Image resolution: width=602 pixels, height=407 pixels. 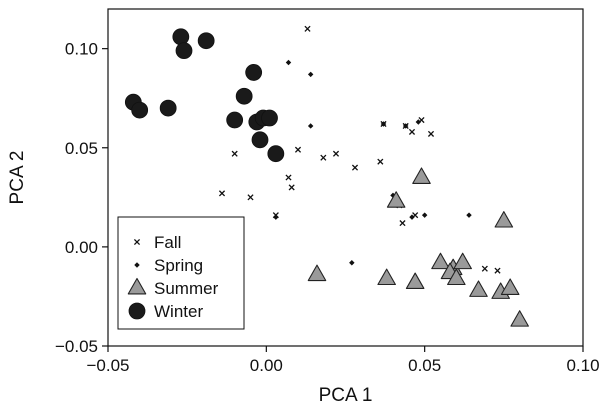 I want to click on x-tick-label: 0.00, so click(x=266, y=365).